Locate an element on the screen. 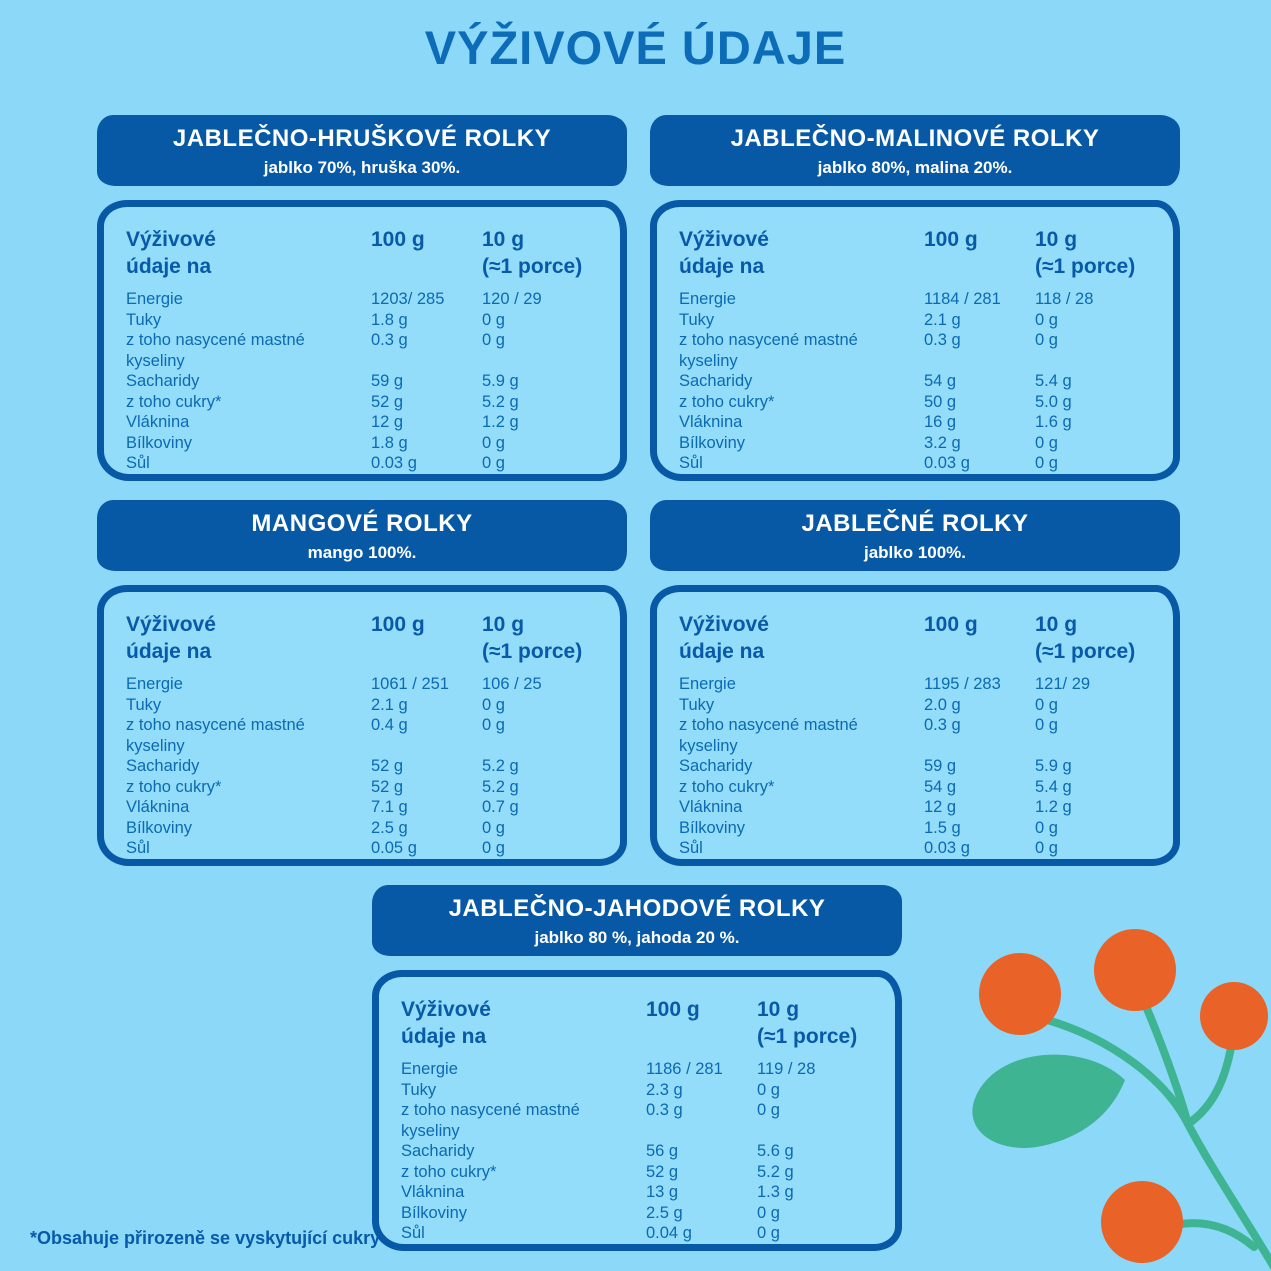  panel-composition: jablko 100%. is located at coordinates (915, 552).